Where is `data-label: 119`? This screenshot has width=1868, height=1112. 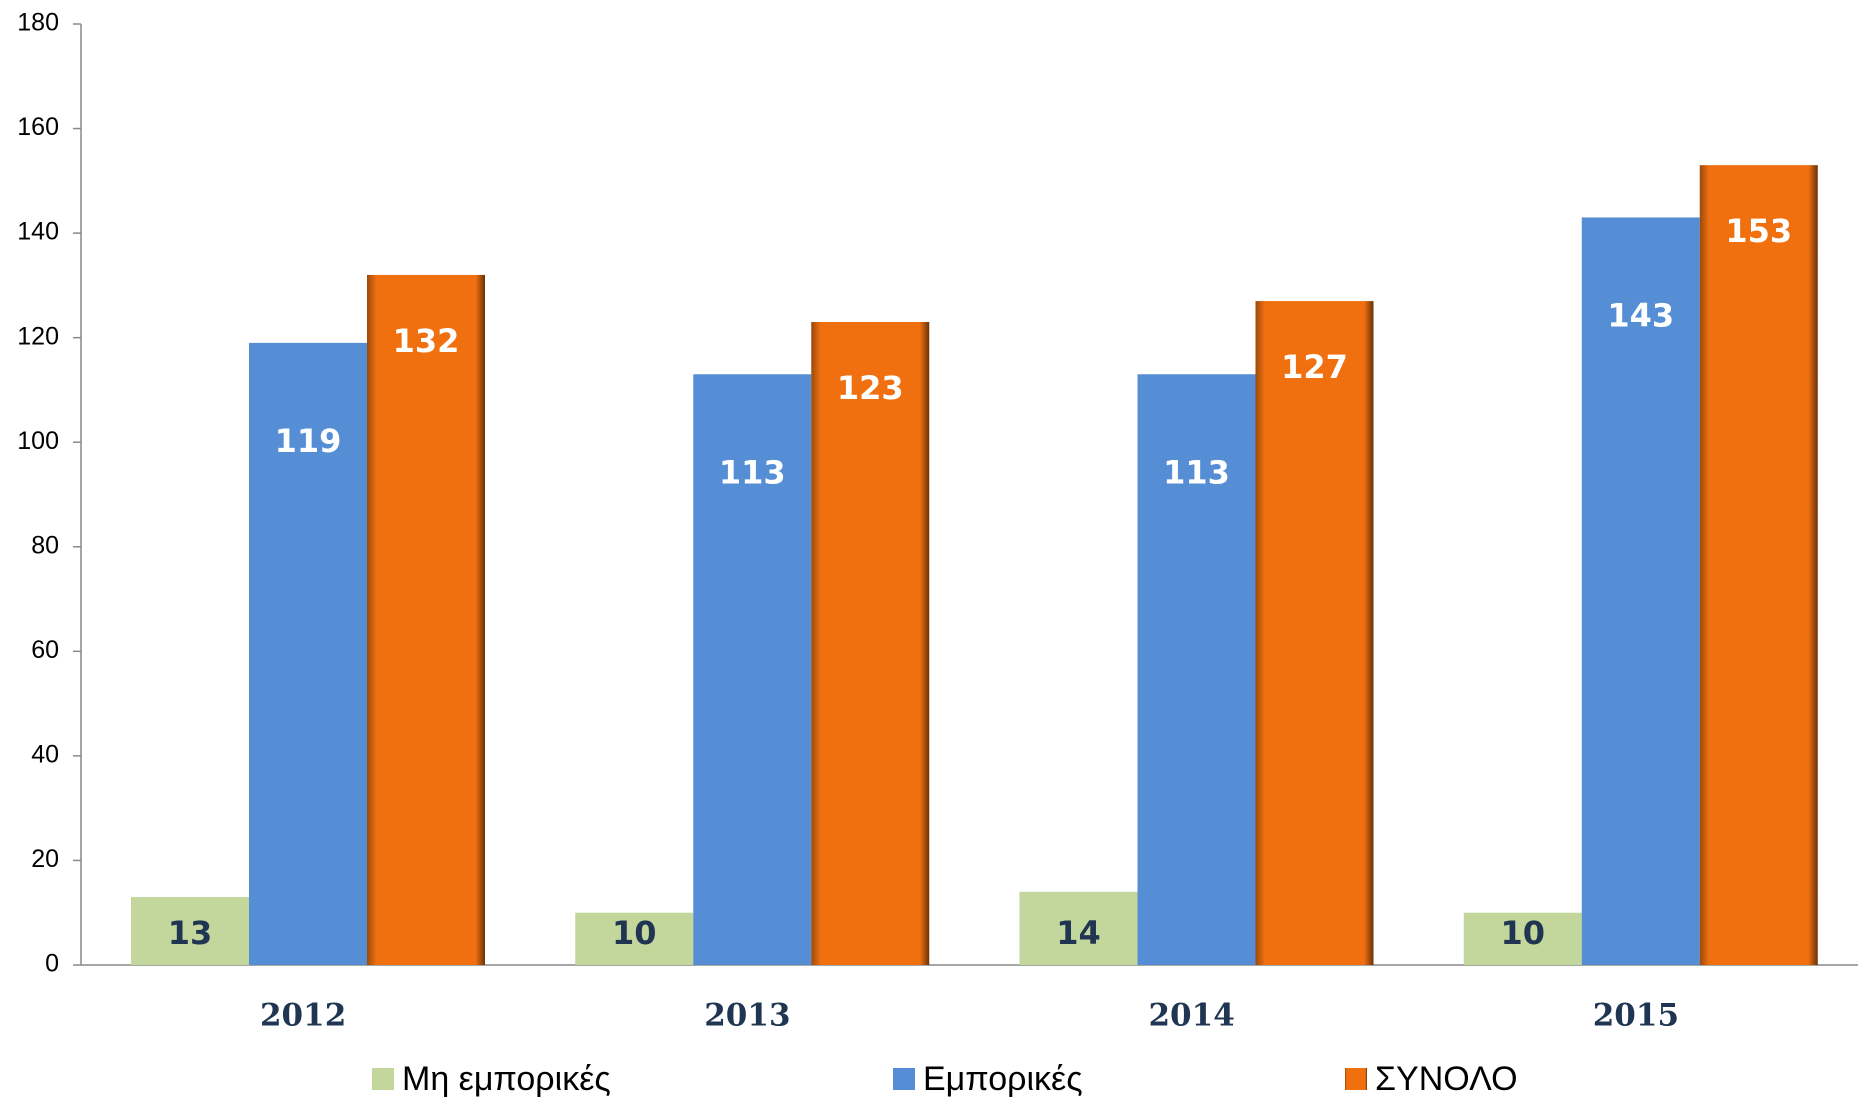
data-label: 119 is located at coordinates (308, 441).